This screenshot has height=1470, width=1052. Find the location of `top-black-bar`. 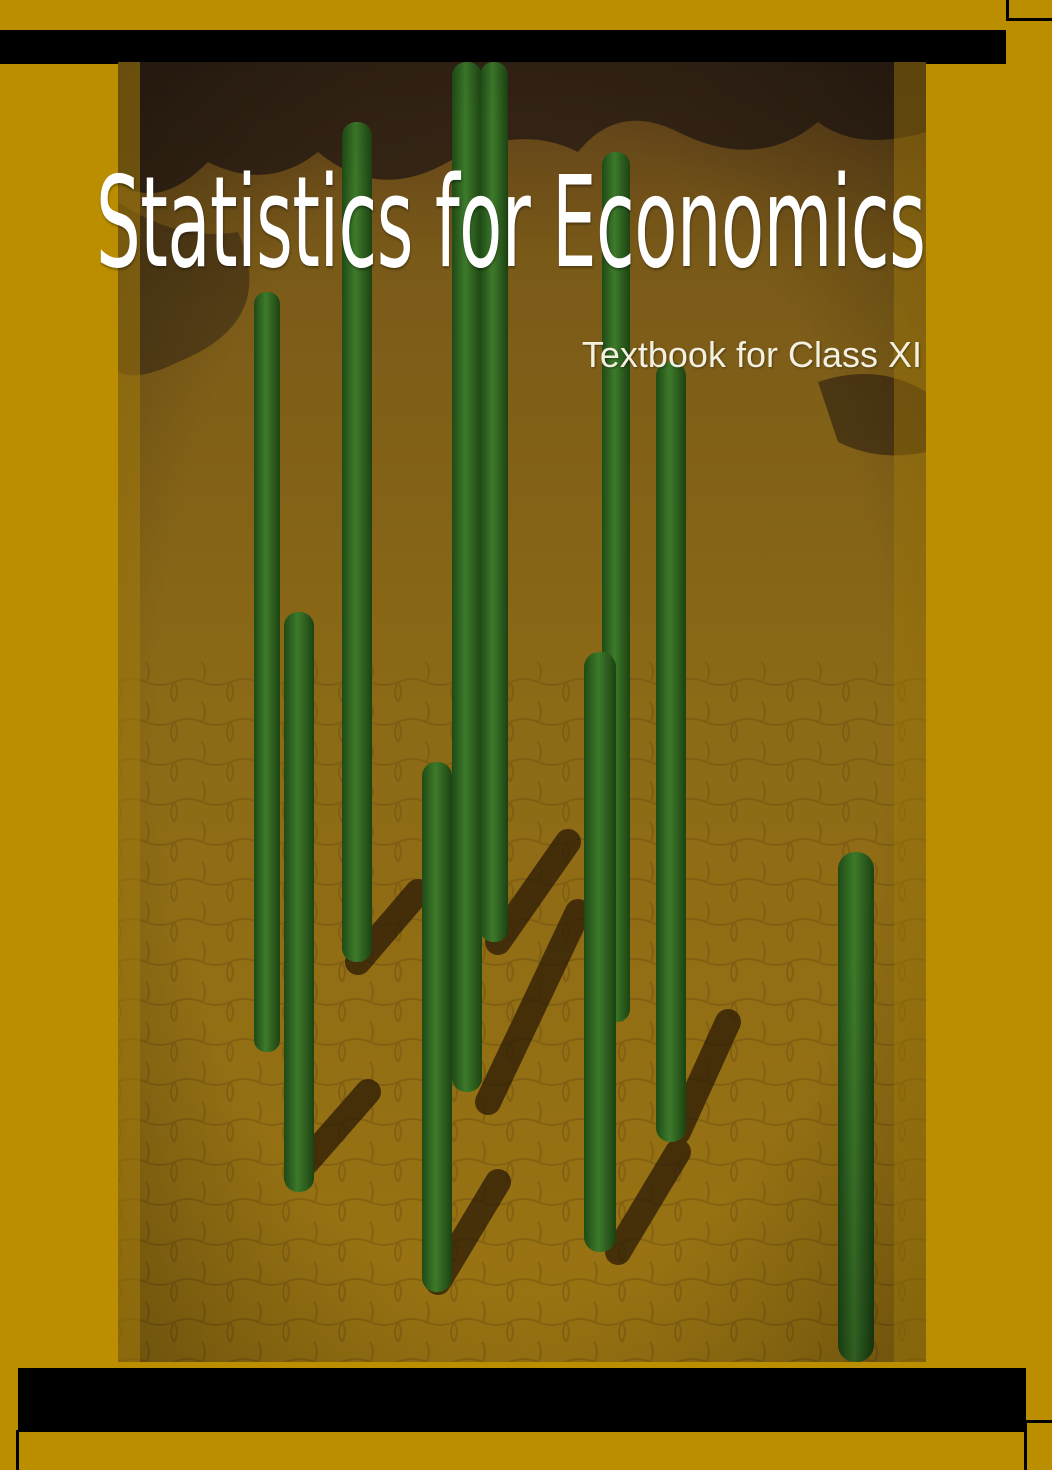

top-black-bar is located at coordinates (503, 47).